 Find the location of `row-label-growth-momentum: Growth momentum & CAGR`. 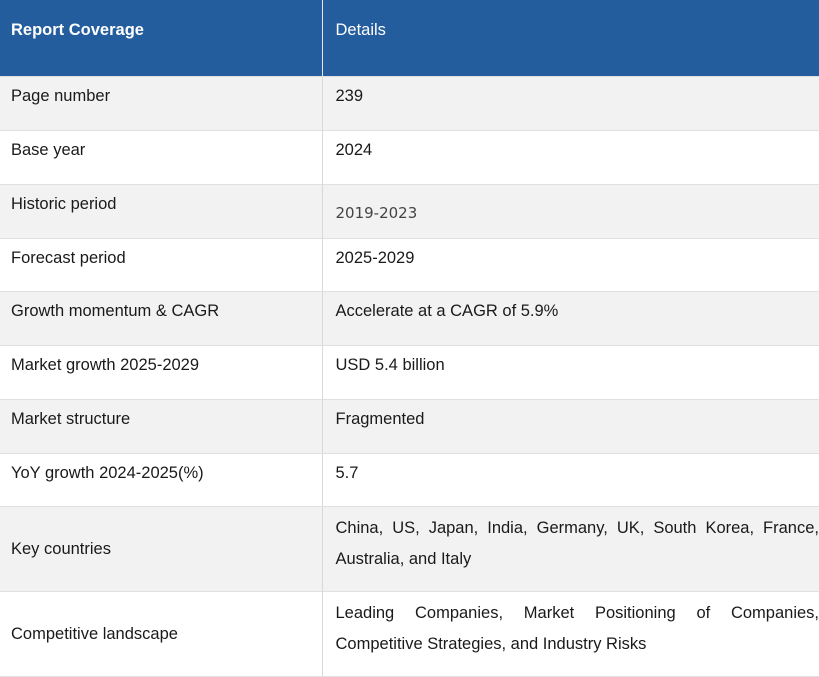

row-label-growth-momentum: Growth momentum & CAGR is located at coordinates (161, 317).